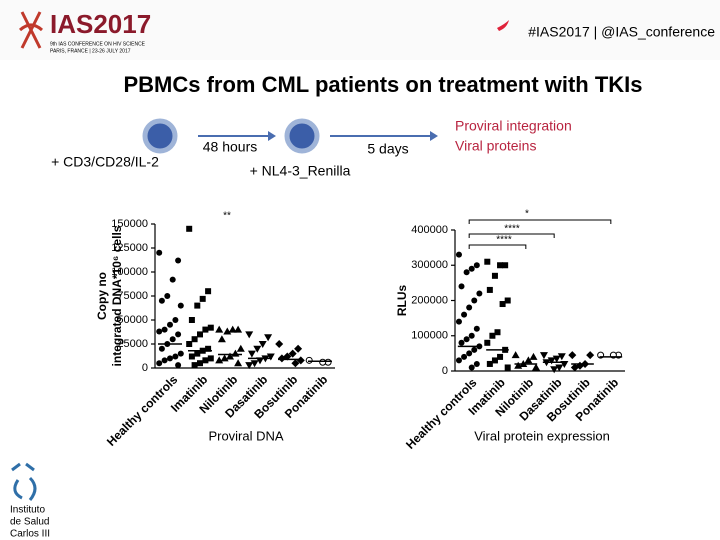 The image size is (720, 540). I want to click on y-tick-label: 200000, so click(429, 300).